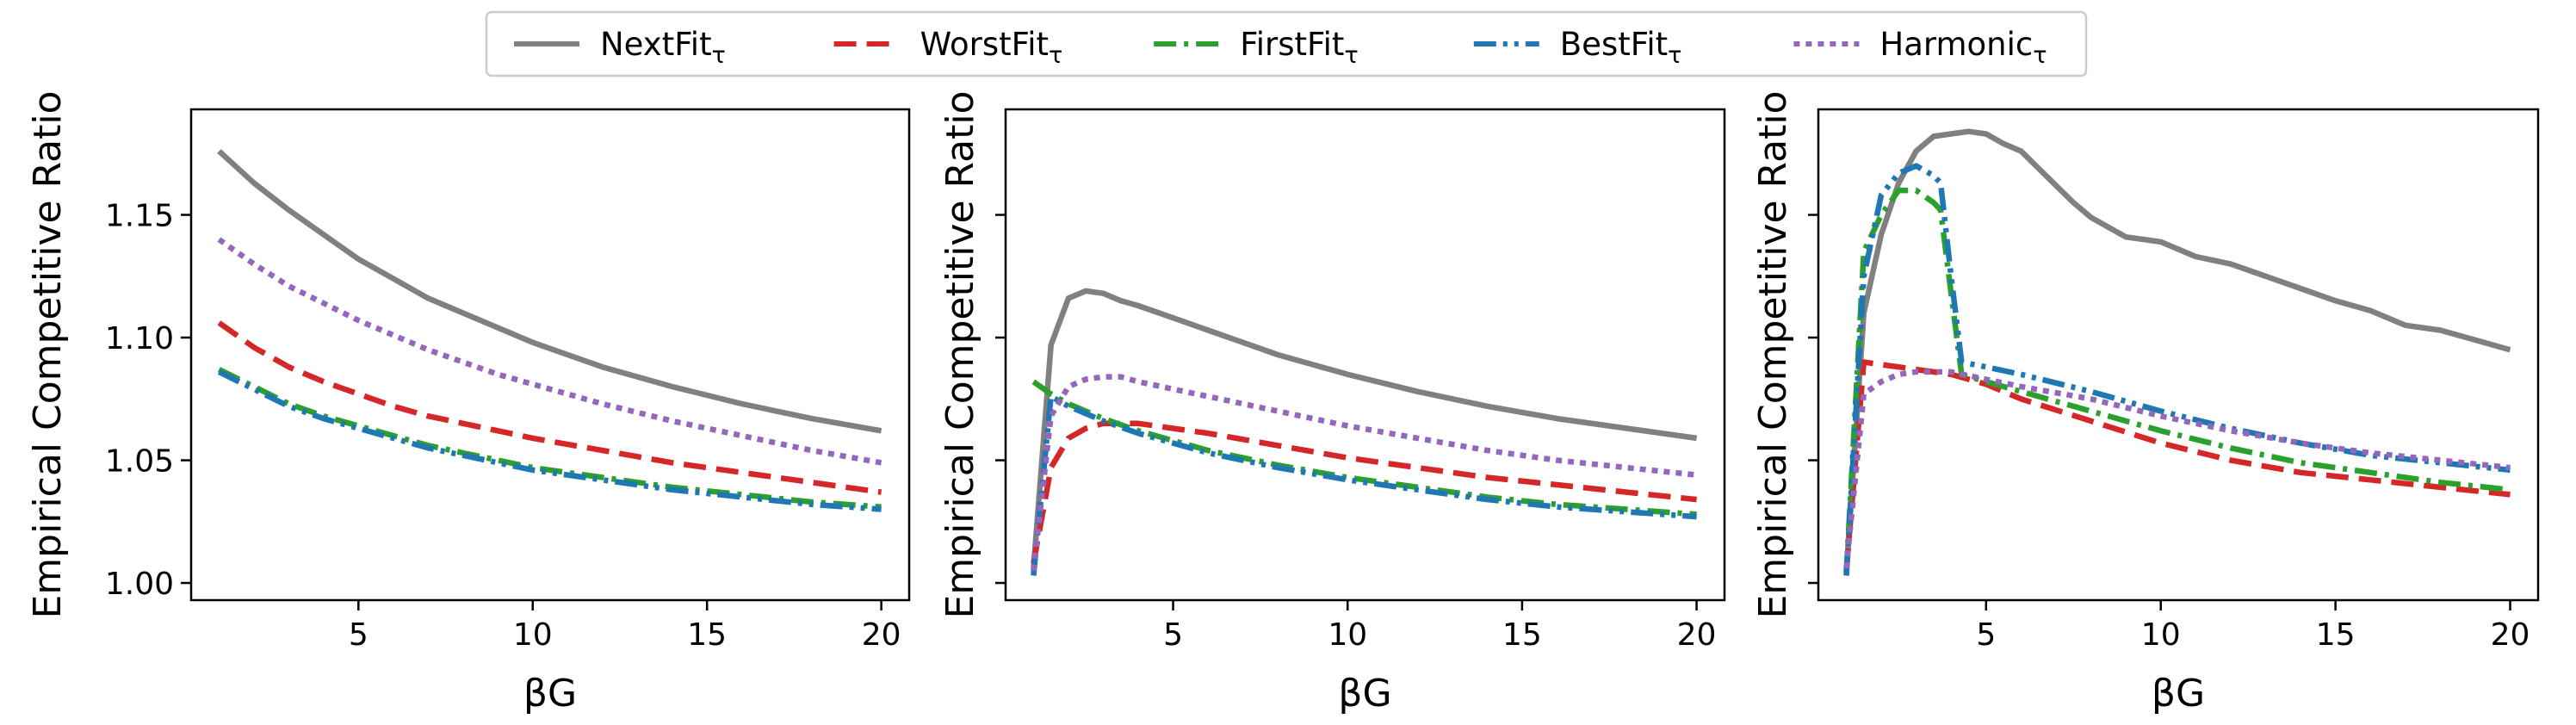  I want to click on legend-label-harmonic: Harmonicτ, so click(1963, 47).